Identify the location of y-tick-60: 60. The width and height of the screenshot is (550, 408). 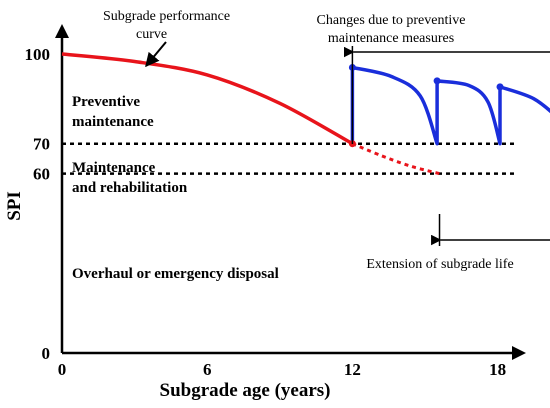
(41, 174).